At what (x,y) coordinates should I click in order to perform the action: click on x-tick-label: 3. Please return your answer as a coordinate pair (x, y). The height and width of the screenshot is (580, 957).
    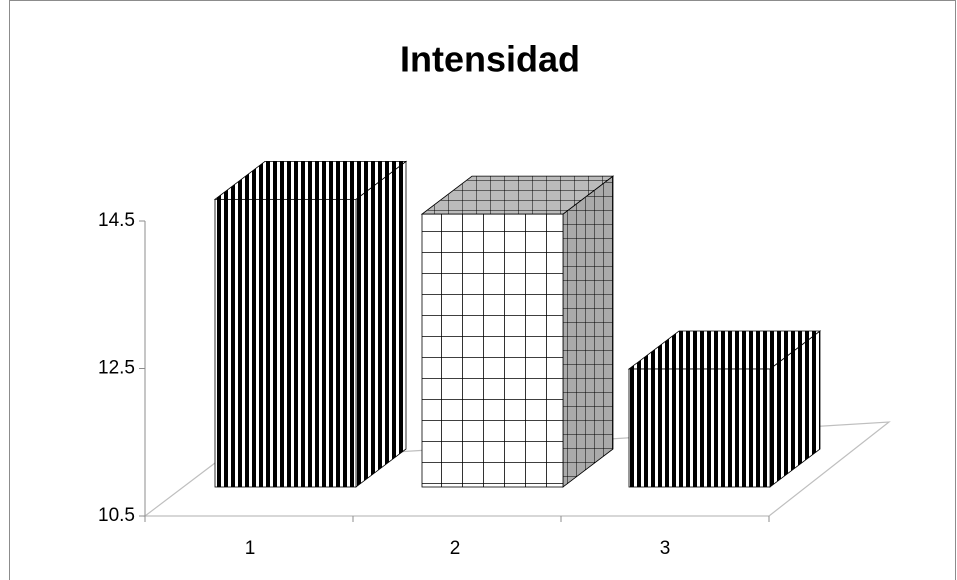
    Looking at the image, I should click on (665, 548).